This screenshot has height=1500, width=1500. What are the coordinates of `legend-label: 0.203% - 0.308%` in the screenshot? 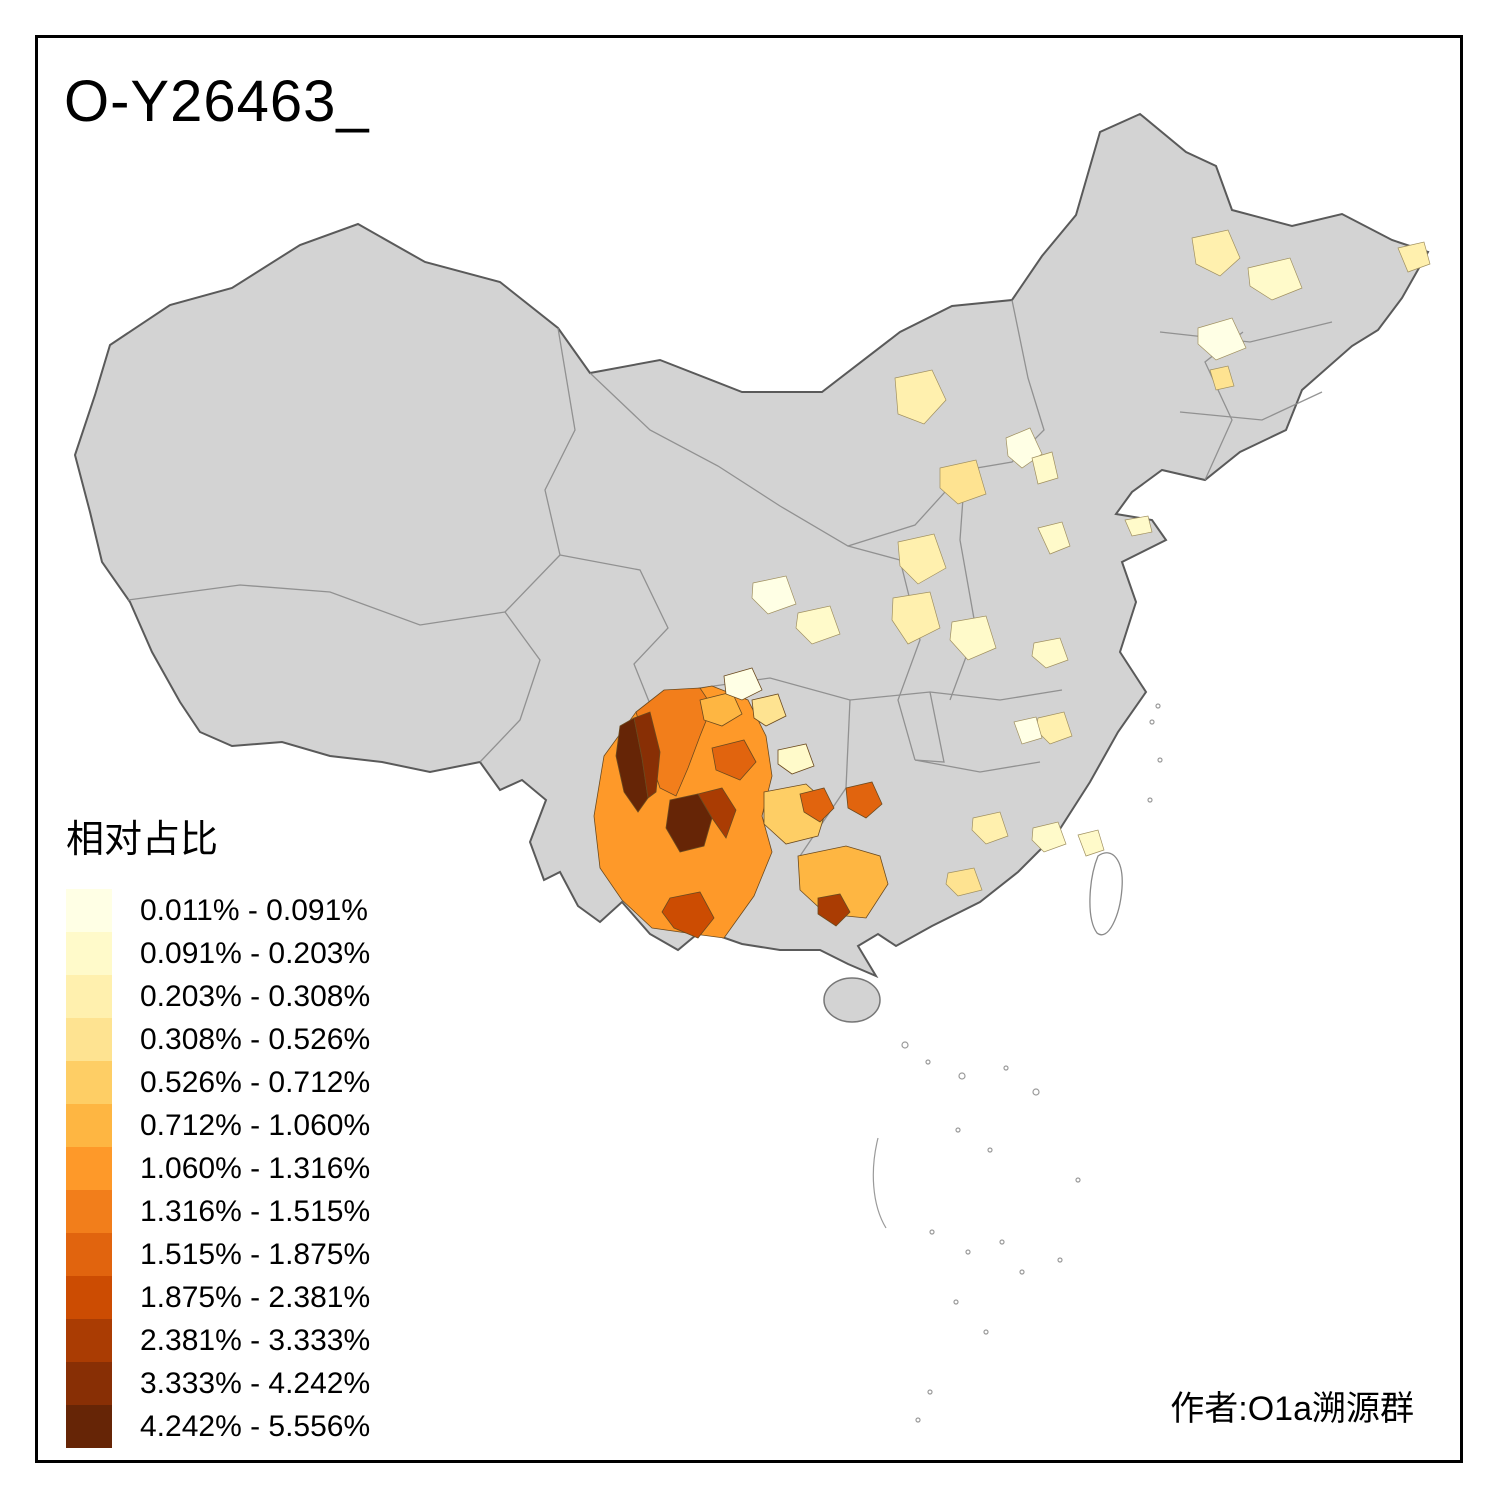 It's located at (255, 996).